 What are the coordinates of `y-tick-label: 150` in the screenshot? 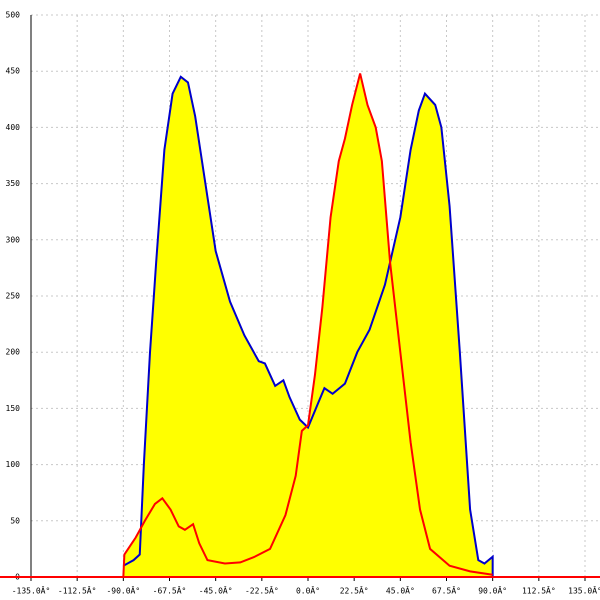 It's located at (13, 408).